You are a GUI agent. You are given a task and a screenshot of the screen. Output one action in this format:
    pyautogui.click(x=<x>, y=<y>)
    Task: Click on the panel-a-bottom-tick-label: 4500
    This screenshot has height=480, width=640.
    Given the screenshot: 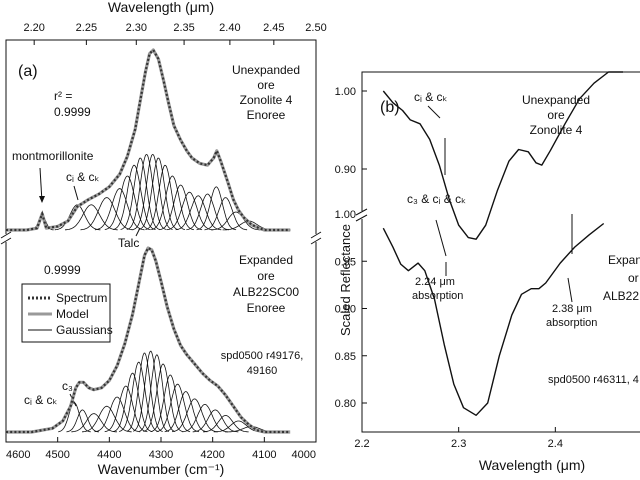 What is the action you would take?
    pyautogui.click(x=57, y=455)
    